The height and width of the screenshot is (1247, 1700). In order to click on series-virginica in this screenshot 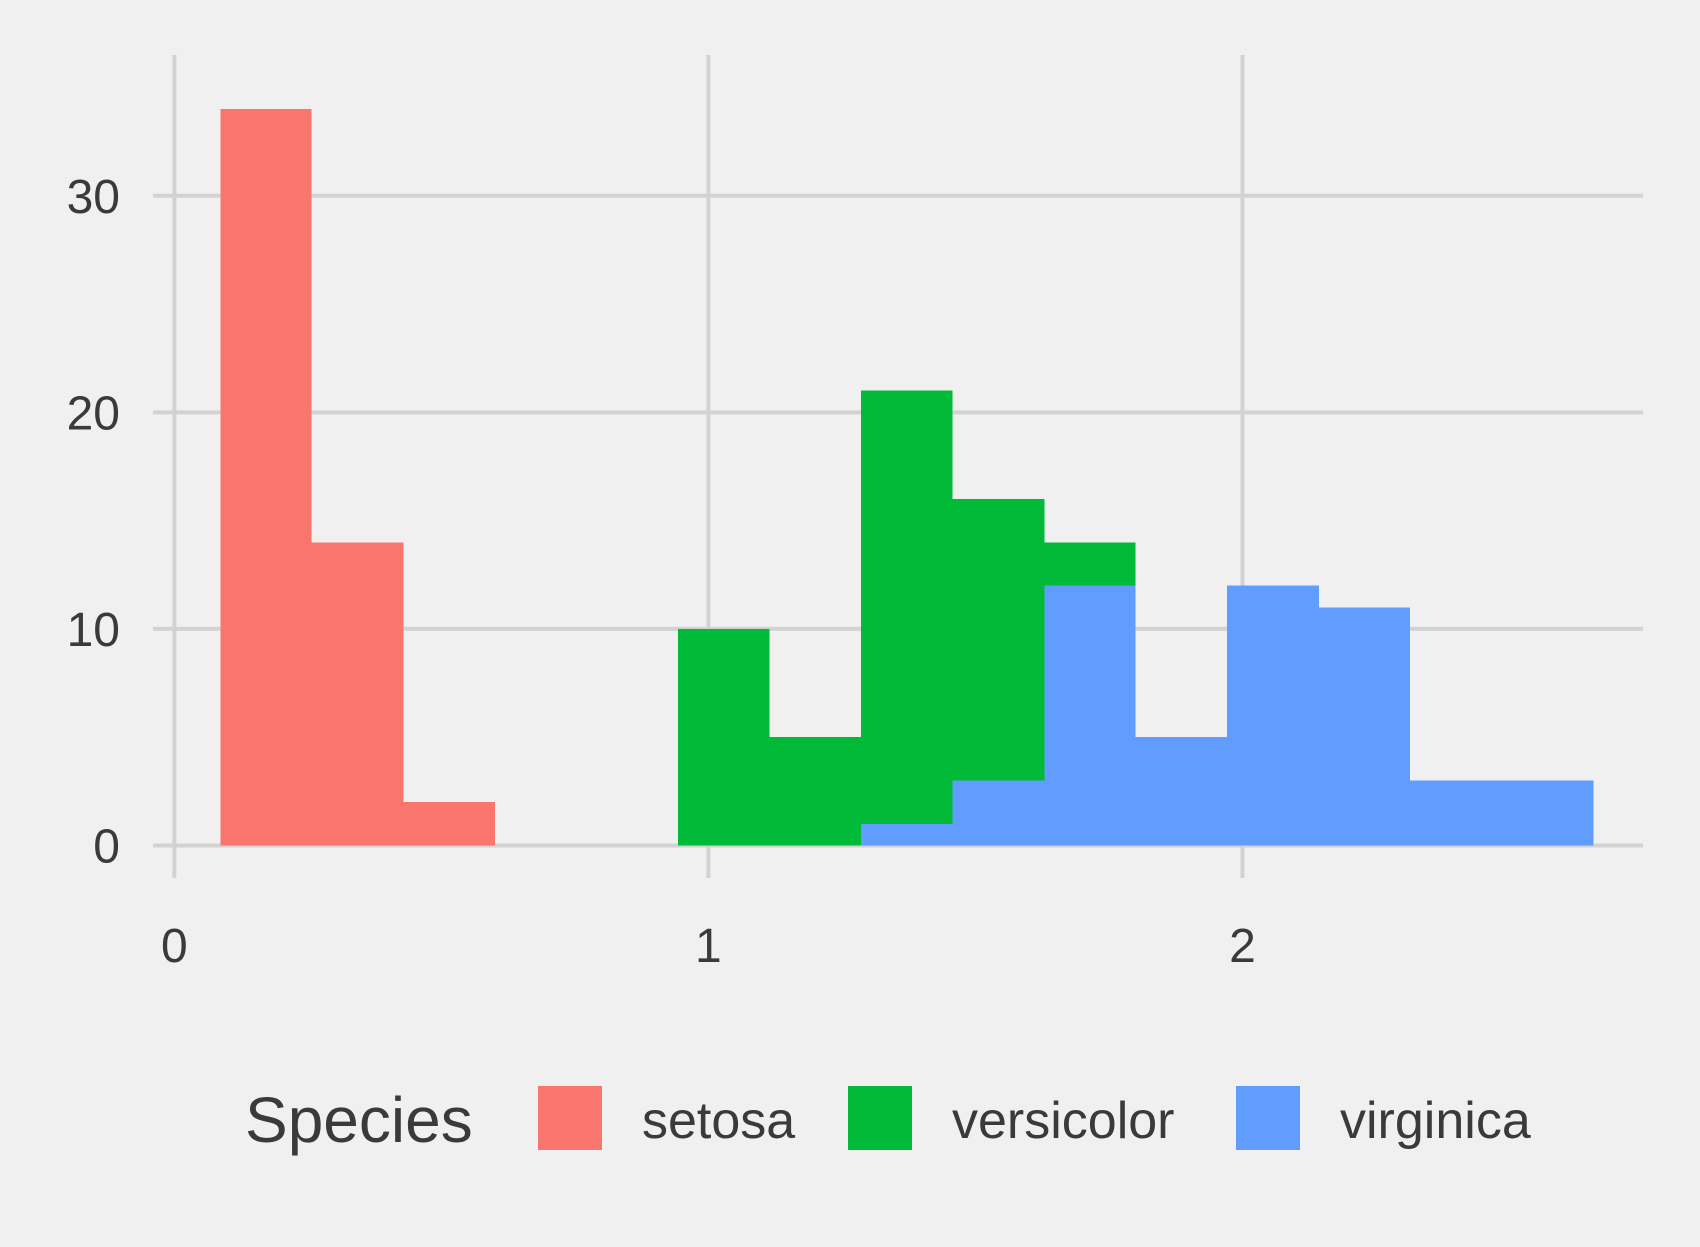, I will do `click(1227, 715)`.